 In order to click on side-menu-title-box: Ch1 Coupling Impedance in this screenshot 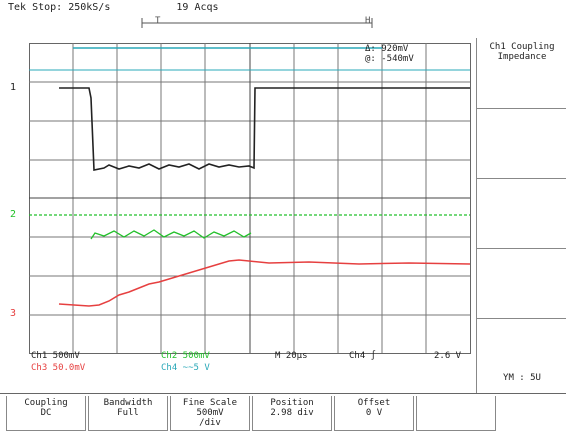, I will do `click(521, 73)`.